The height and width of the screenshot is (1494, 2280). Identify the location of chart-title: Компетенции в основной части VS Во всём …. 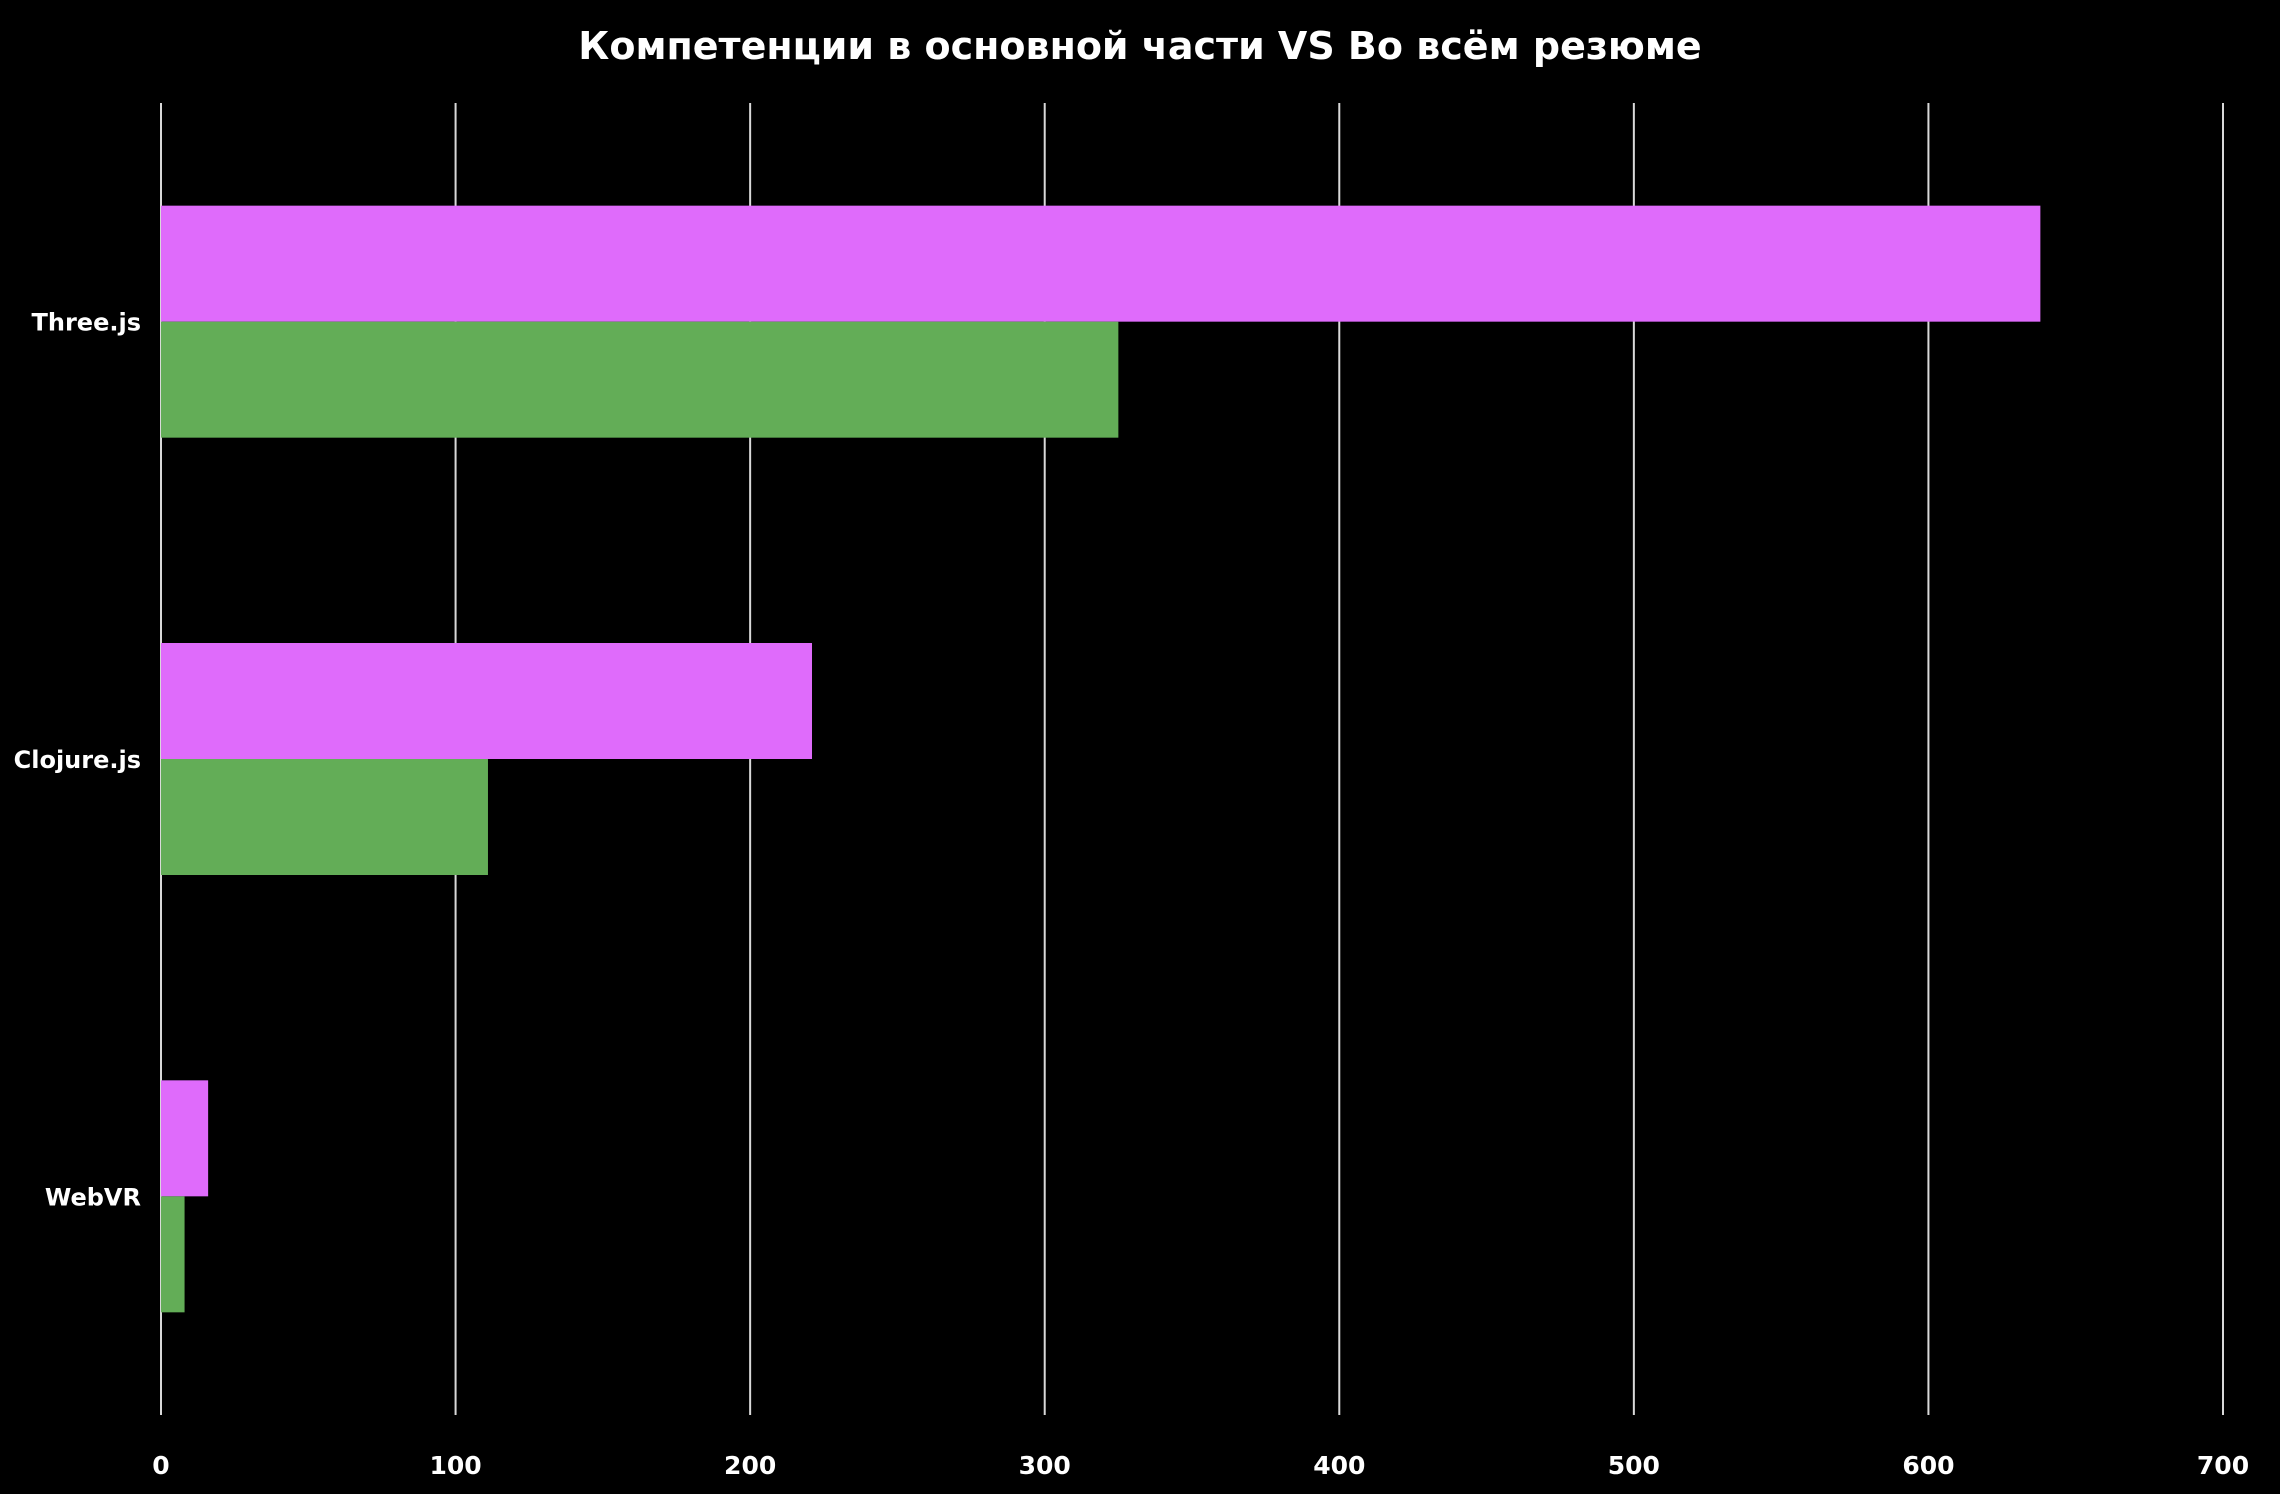
(1139, 46).